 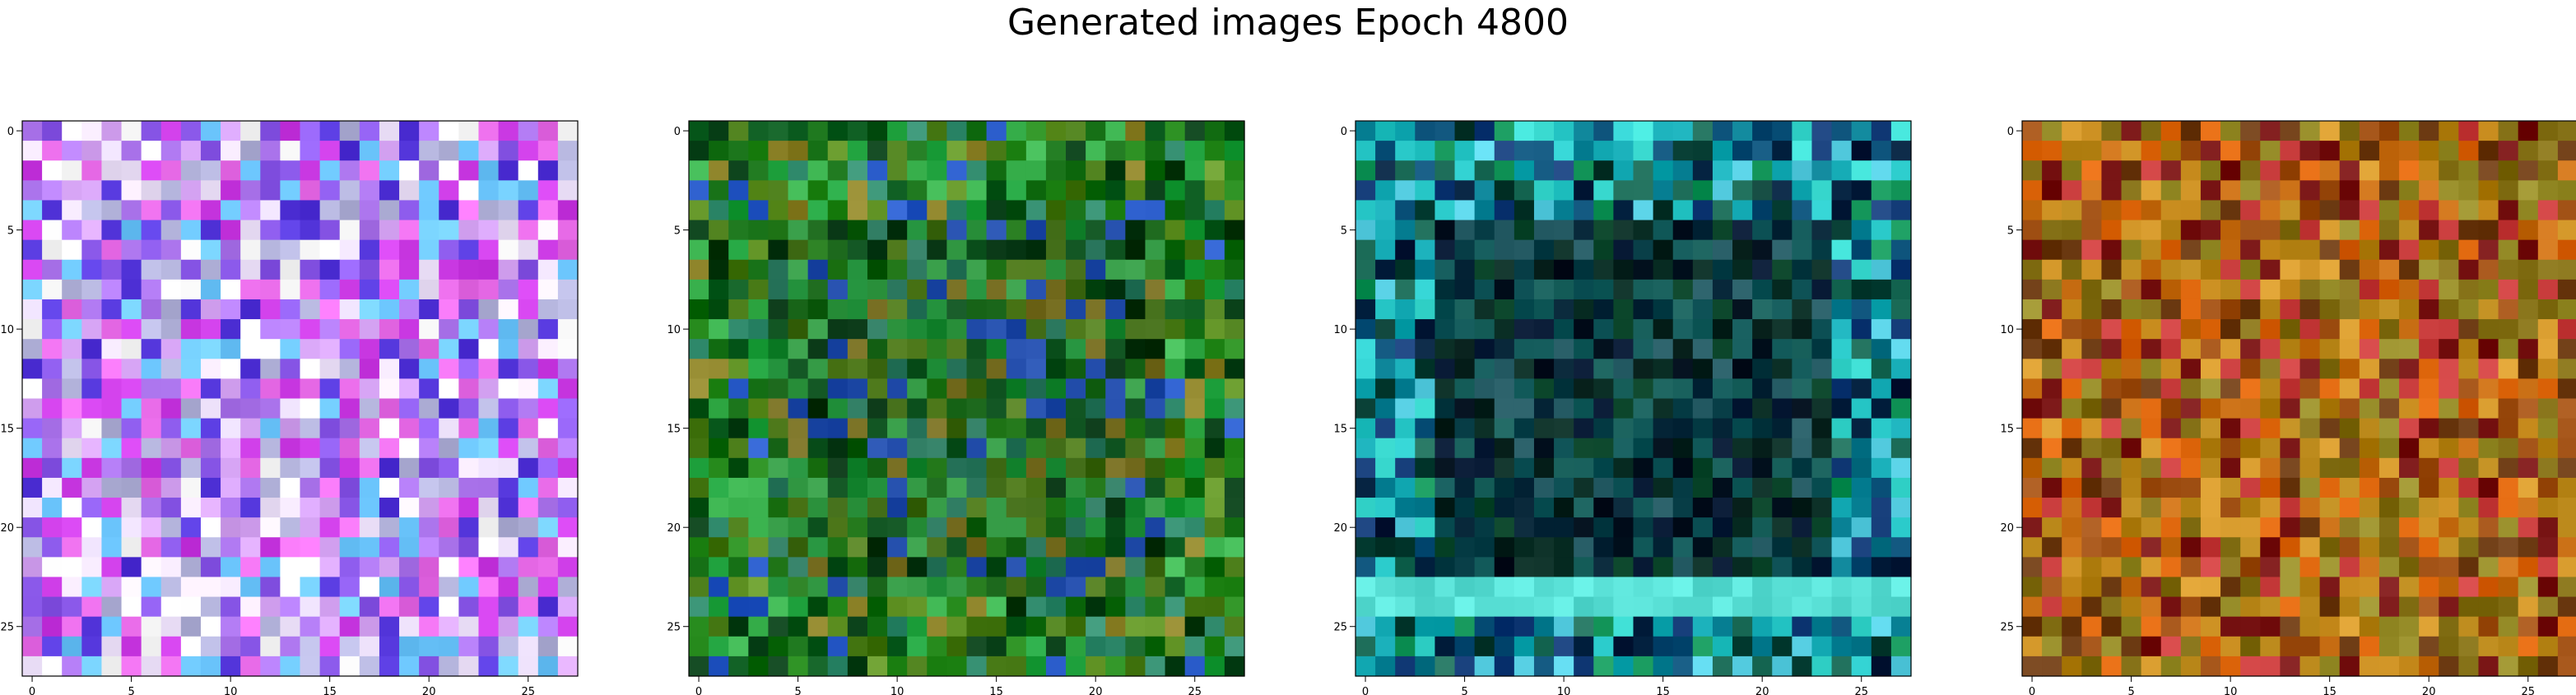 I want to click on y-tick-label: 0, so click(x=2010, y=132).